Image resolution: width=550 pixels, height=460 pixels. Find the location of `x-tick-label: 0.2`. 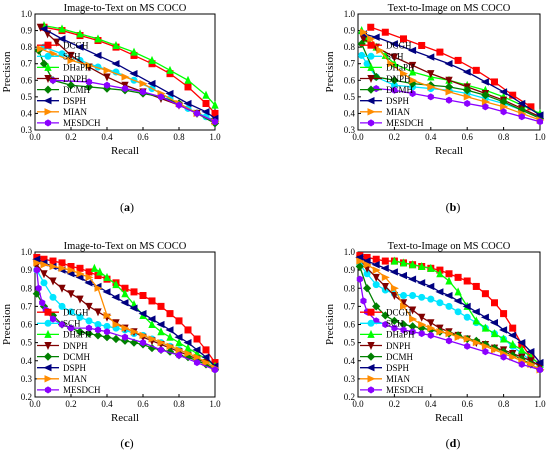

x-tick-label: 0.2 is located at coordinates (70, 137).